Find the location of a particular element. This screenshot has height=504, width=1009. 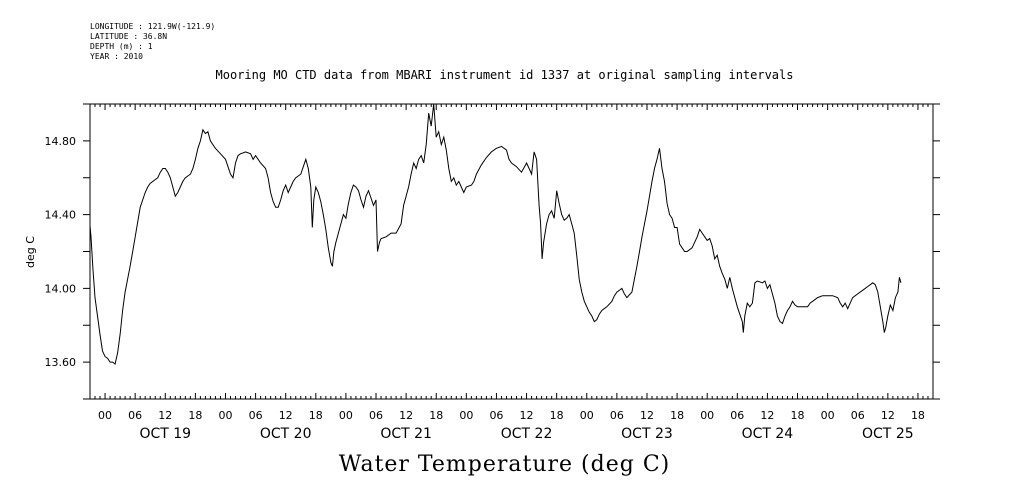

latitude-label: LATITUDE : 36.8N is located at coordinates (129, 36).